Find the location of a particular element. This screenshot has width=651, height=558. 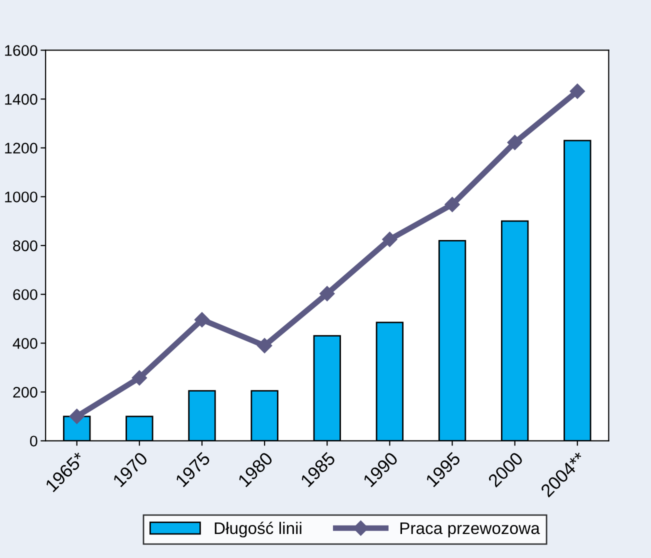

y-tick-label: 0 is located at coordinates (34, 441).